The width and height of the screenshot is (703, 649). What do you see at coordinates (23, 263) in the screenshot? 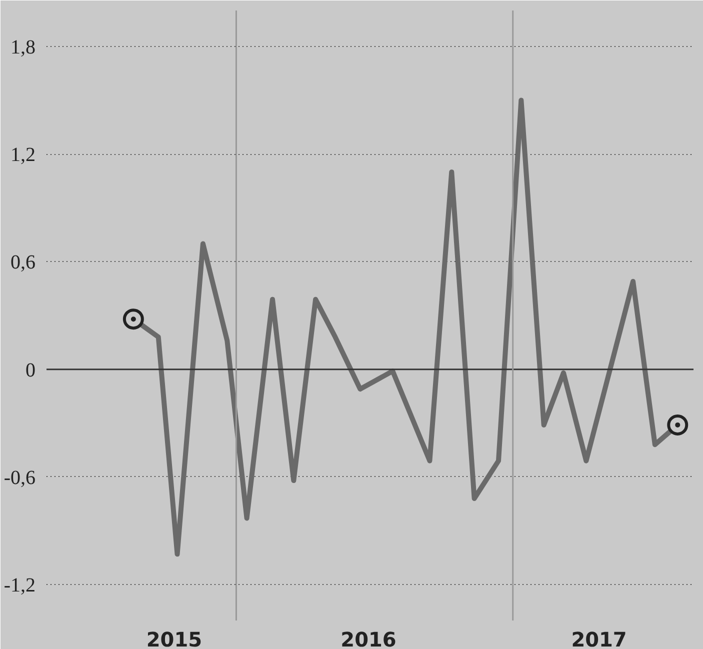
I see `y-tick-label: 0,6` at bounding box center [23, 263].